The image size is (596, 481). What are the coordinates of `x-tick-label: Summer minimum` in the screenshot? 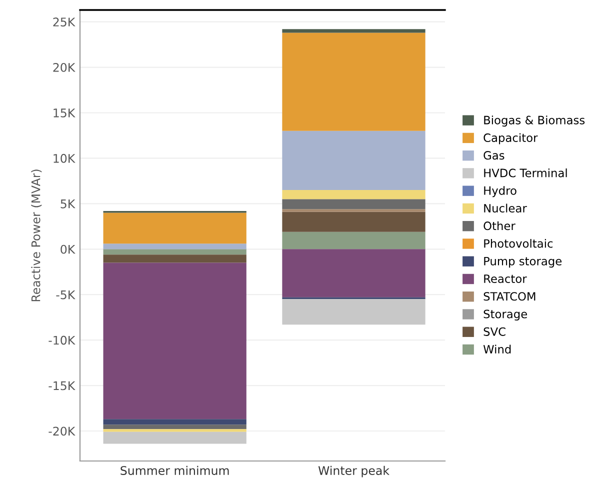 It's located at (174, 470).